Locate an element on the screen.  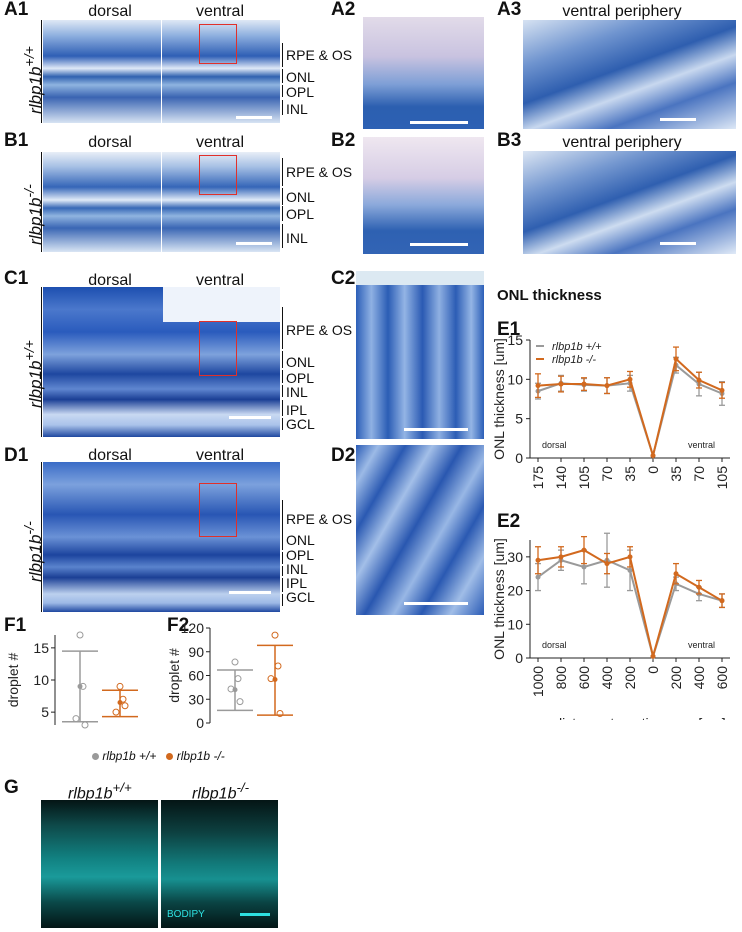
zoom-box-c1 is located at coordinates (218, 348).